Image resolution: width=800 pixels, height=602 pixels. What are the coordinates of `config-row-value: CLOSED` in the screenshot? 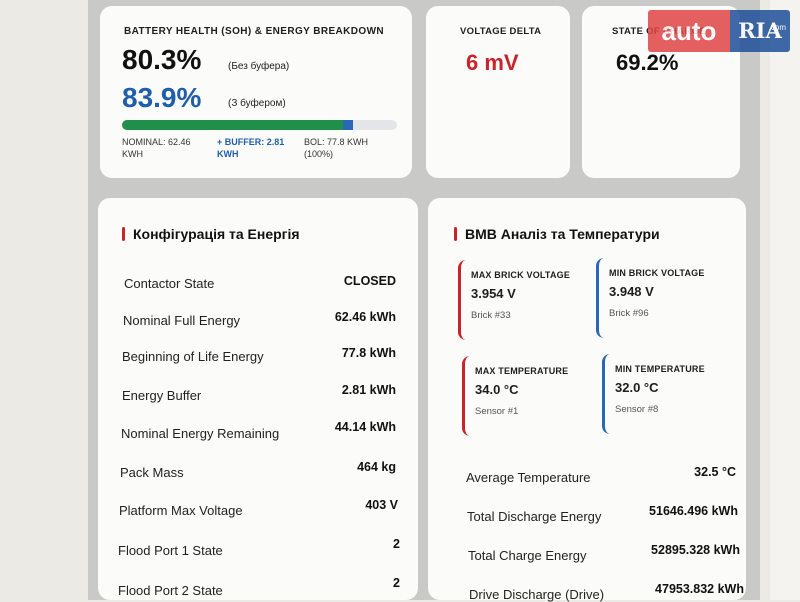 It's located at (369, 281).